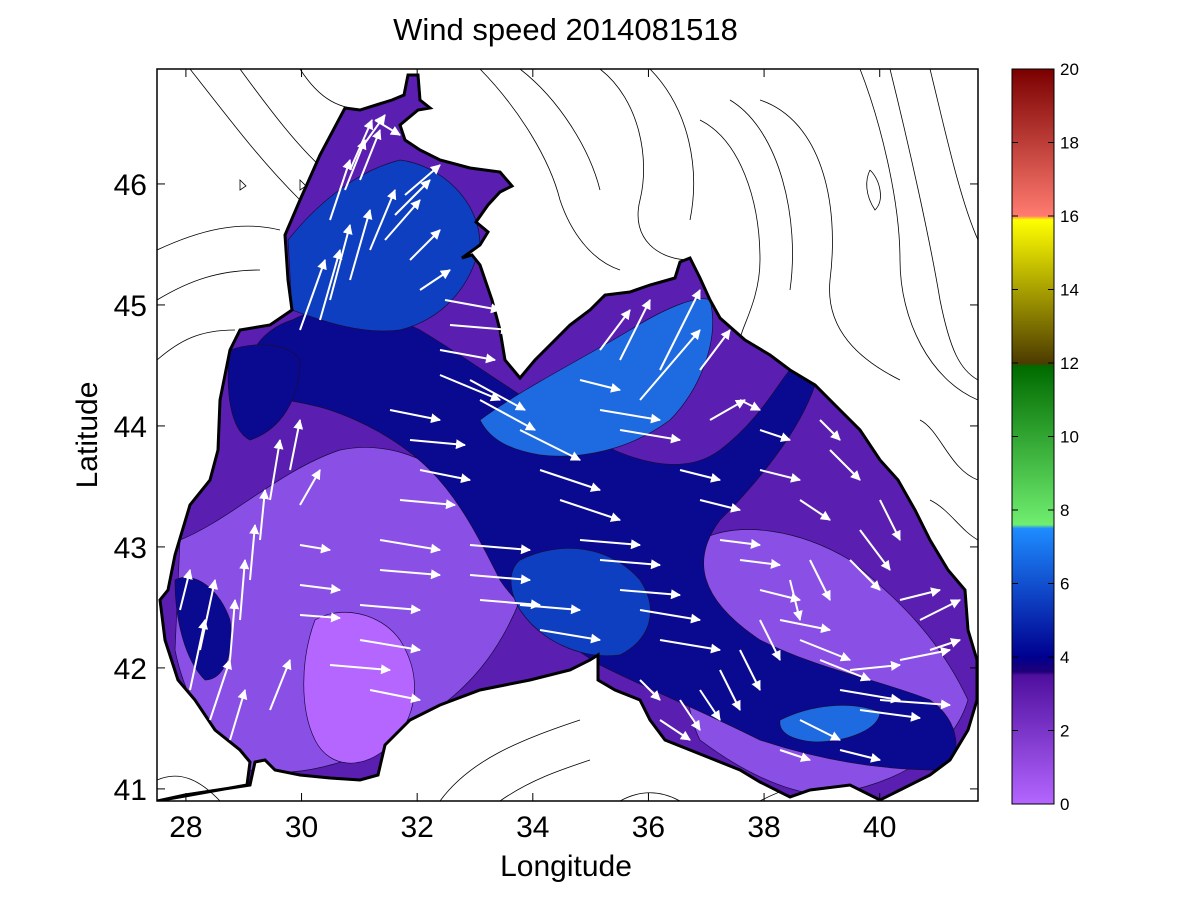 Image resolution: width=1201 pixels, height=901 pixels. Describe the element at coordinates (1069, 69) in the screenshot. I see `colorbar-tick-label: 20` at that location.